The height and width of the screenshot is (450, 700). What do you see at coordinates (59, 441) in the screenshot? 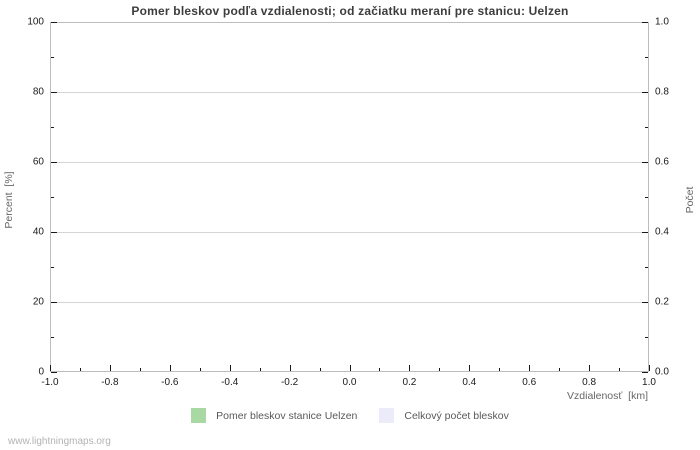
I see `watermark-link: www.lightningmaps.org` at bounding box center [59, 441].